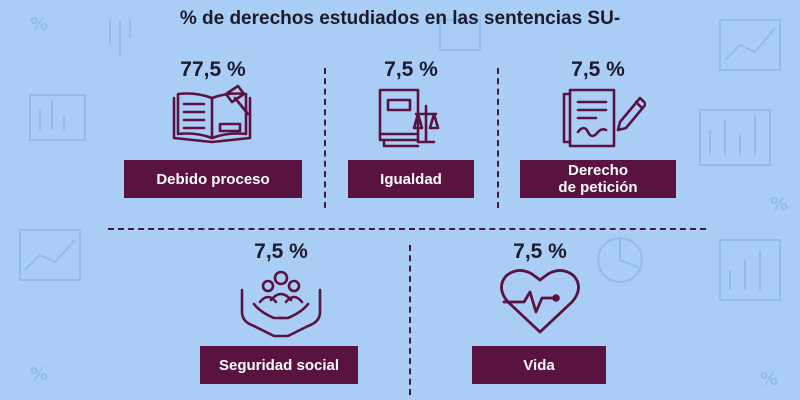  Describe the element at coordinates (409, 118) in the screenshot. I see `book-scales-icon` at that location.